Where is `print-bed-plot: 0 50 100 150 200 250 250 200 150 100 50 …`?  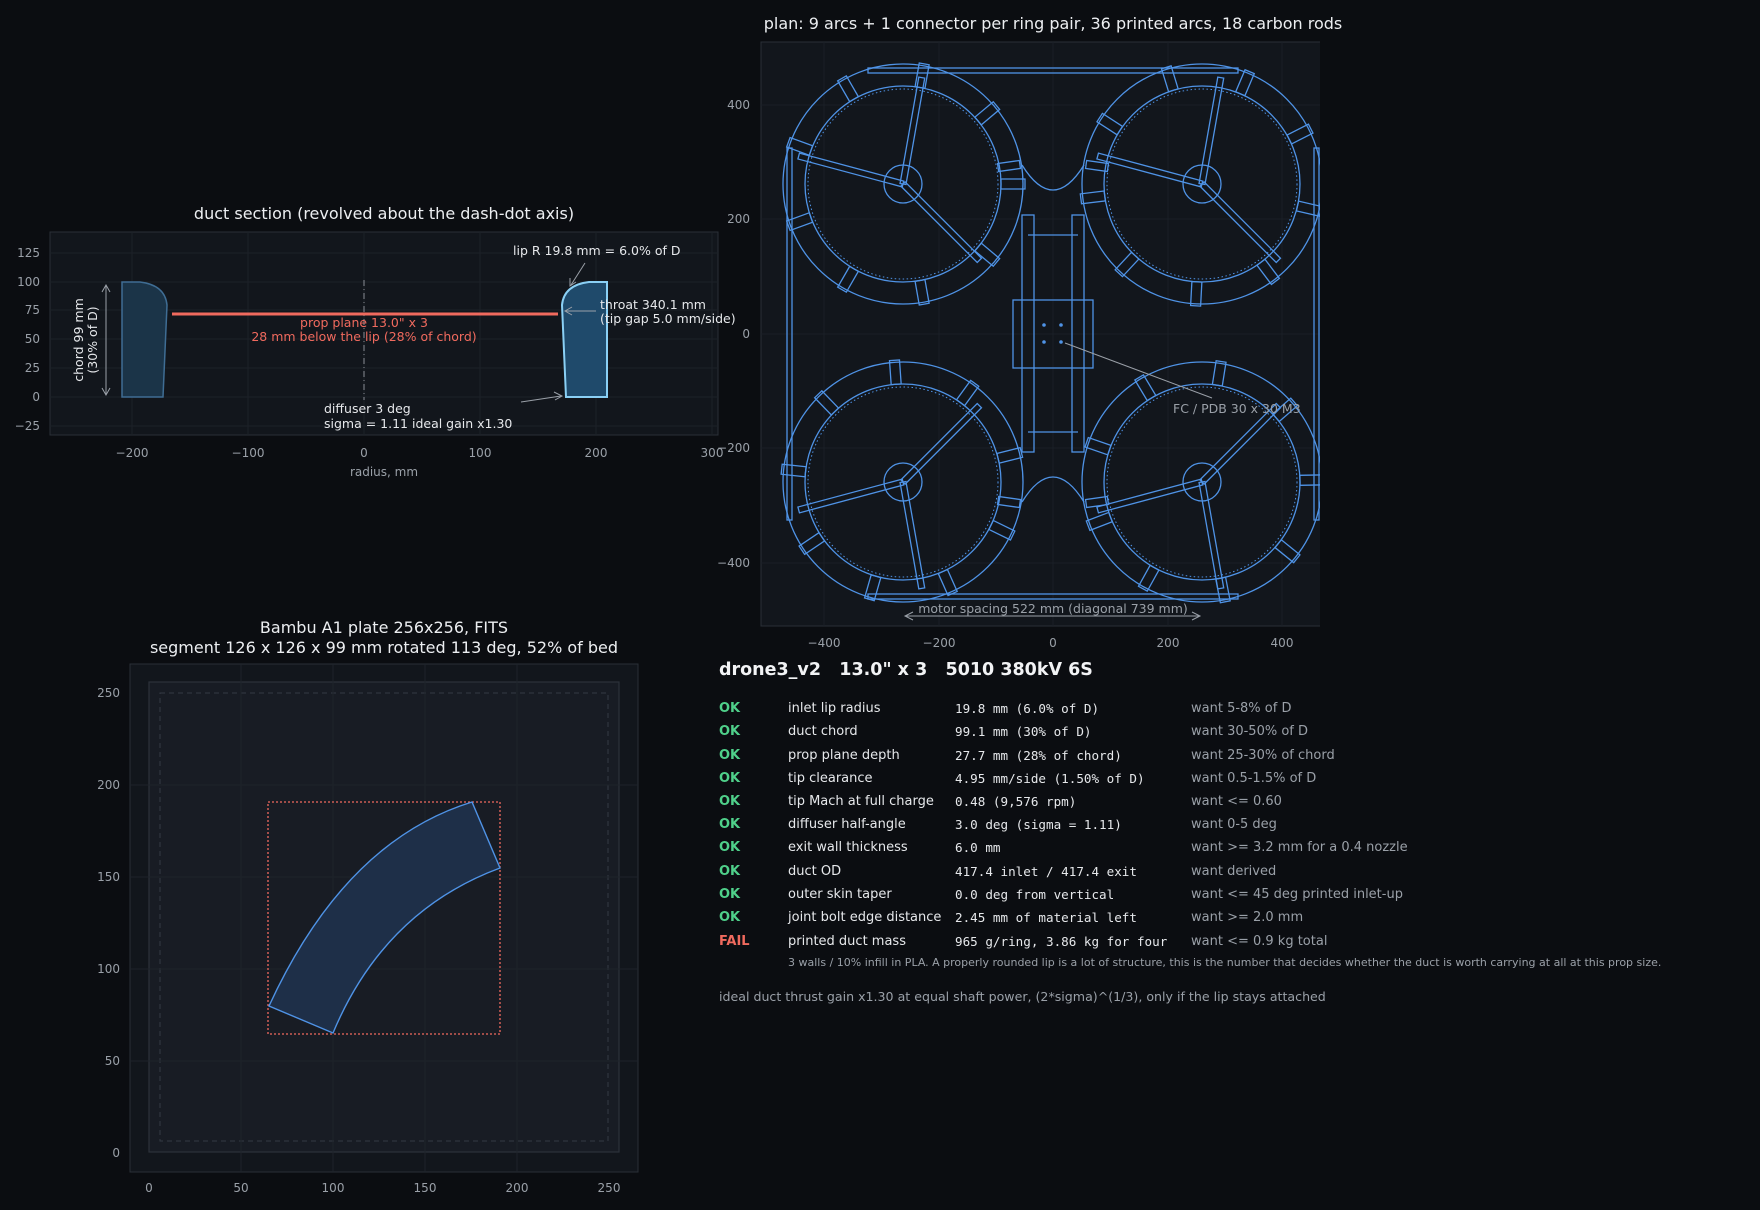 print-bed-plot: 0 50 100 150 200 250 250 200 150 100 50 … is located at coordinates (368, 929).